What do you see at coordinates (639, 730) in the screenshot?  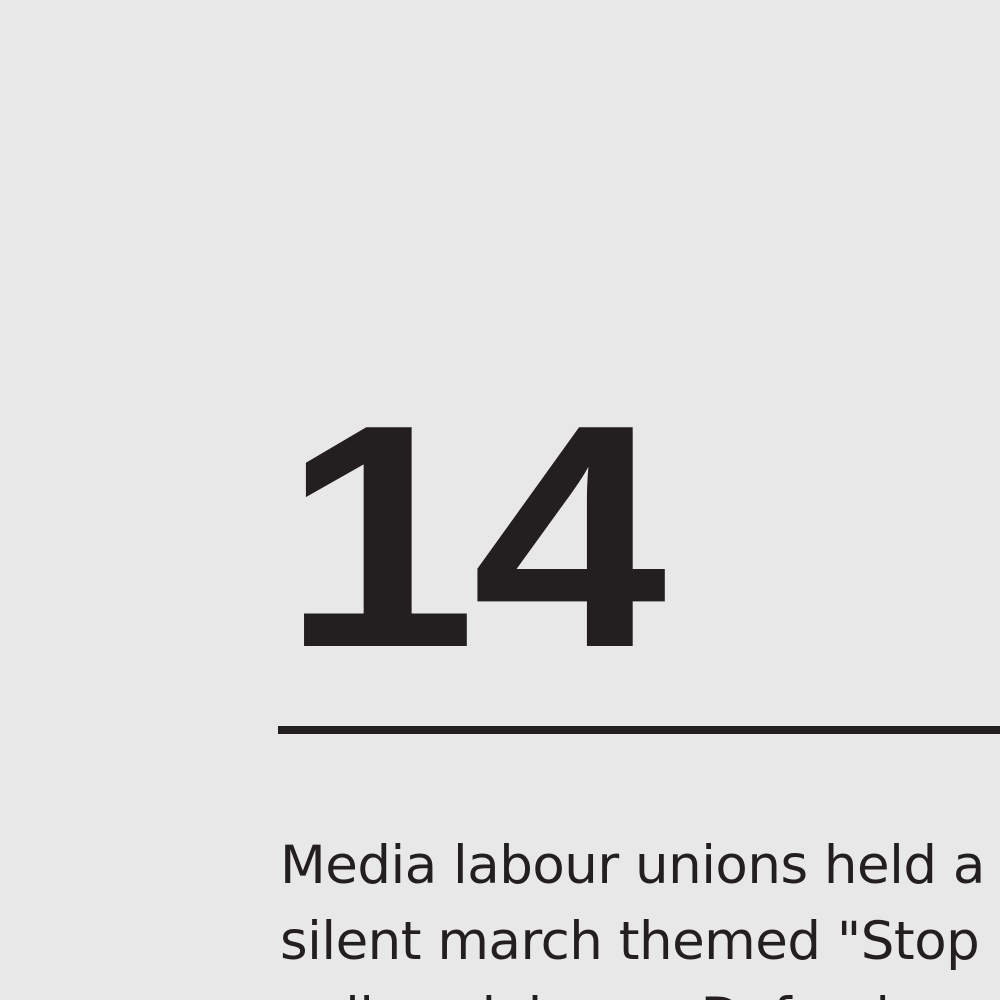 I see `divider-rule` at bounding box center [639, 730].